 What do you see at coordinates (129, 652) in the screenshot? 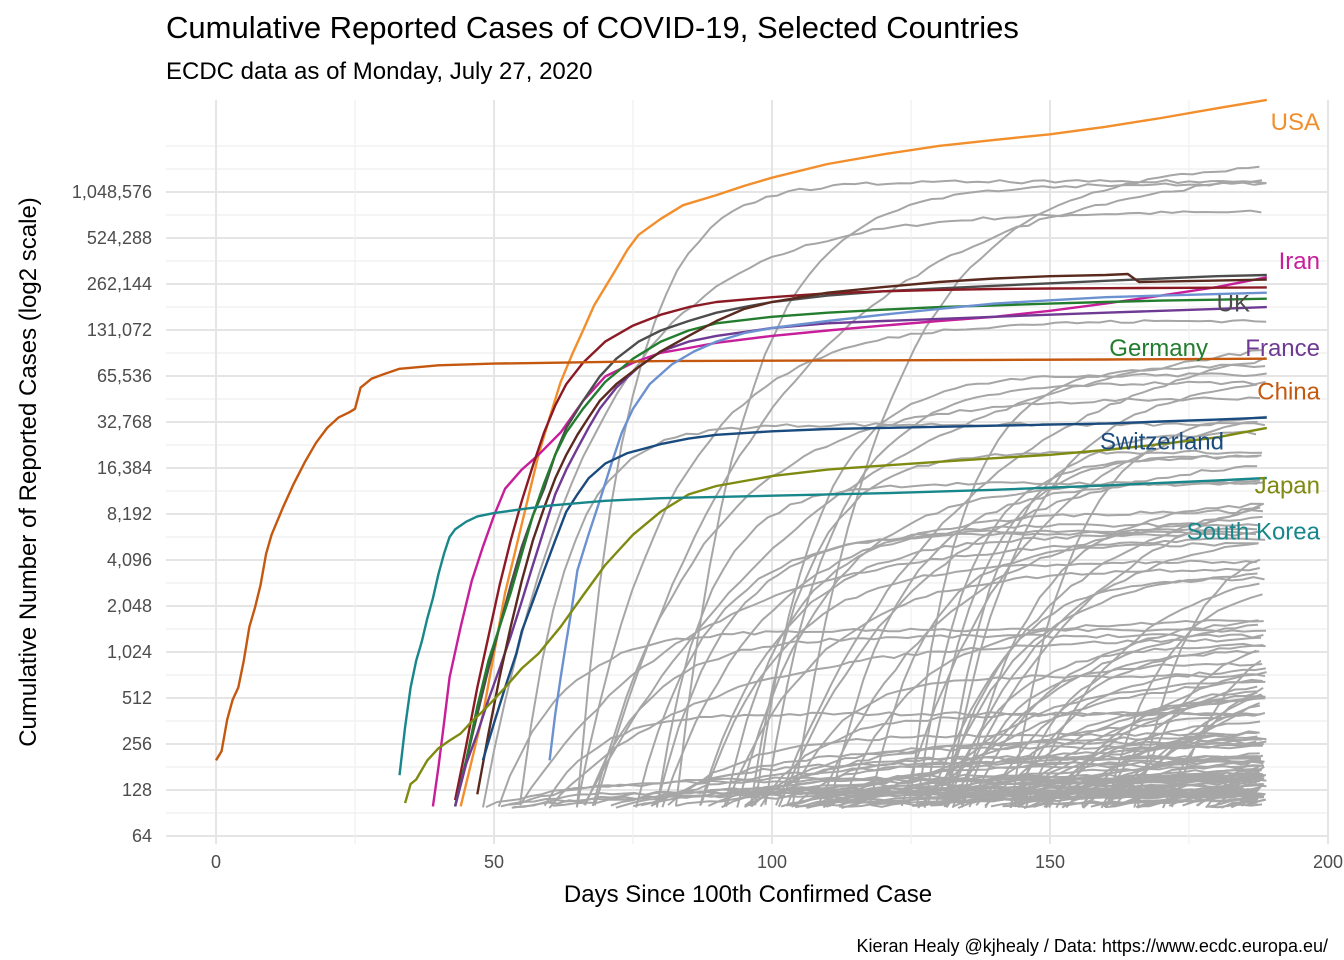
I see `y-tick-label: 1,024` at bounding box center [129, 652].